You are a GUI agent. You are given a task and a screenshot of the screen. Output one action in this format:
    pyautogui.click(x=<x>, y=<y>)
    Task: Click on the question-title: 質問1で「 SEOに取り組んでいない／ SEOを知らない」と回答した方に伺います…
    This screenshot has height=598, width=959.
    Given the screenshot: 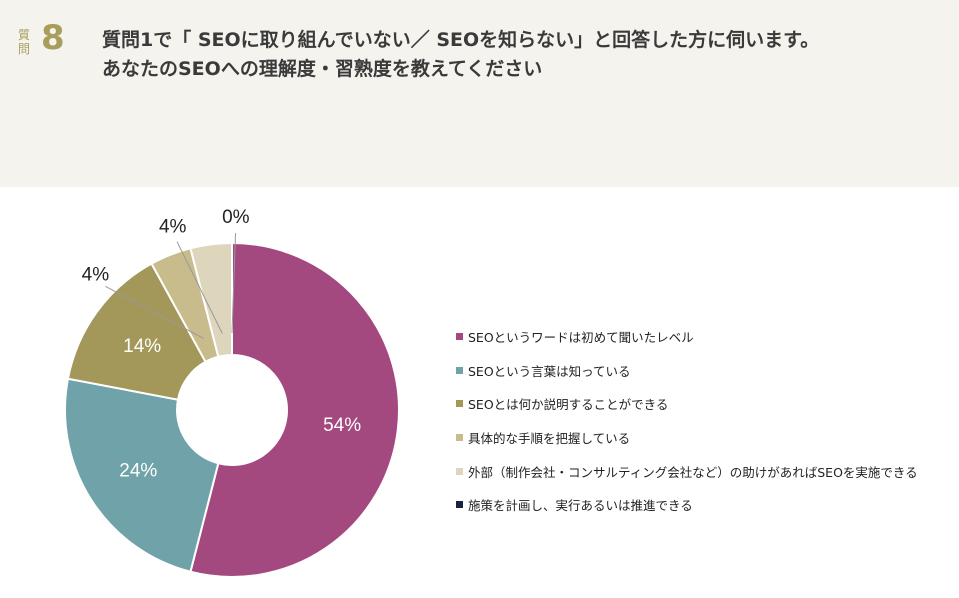 What is the action you would take?
    pyautogui.click(x=522, y=55)
    